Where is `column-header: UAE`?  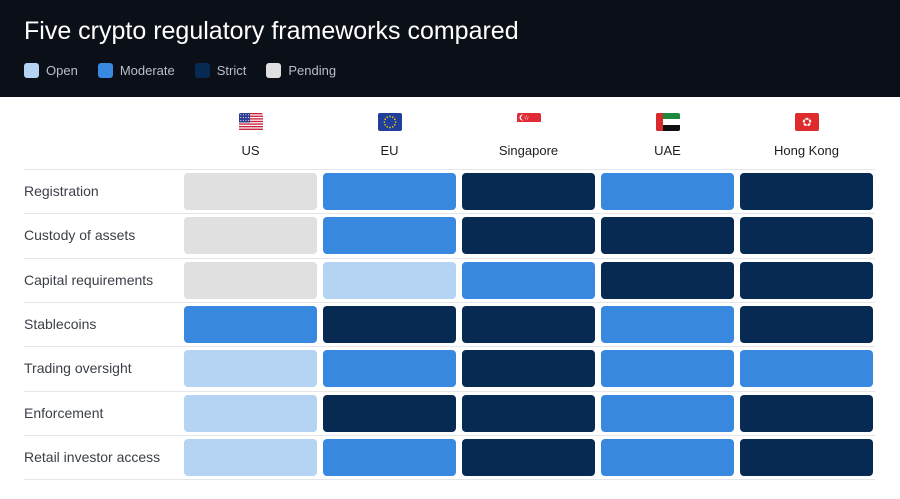
column-header: UAE is located at coordinates (667, 135).